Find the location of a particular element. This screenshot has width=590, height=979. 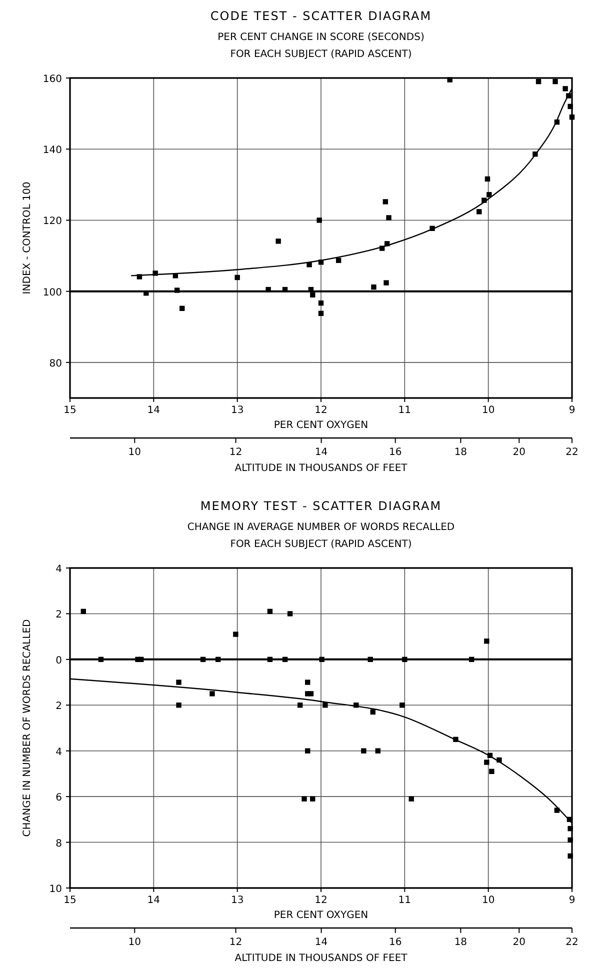

y-tick-label: 140 is located at coordinates (52, 150).